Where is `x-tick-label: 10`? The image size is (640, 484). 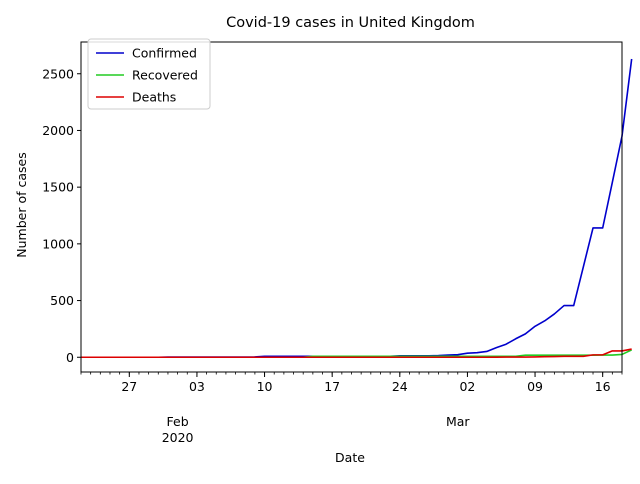 x-tick-label: 10 is located at coordinates (265, 386).